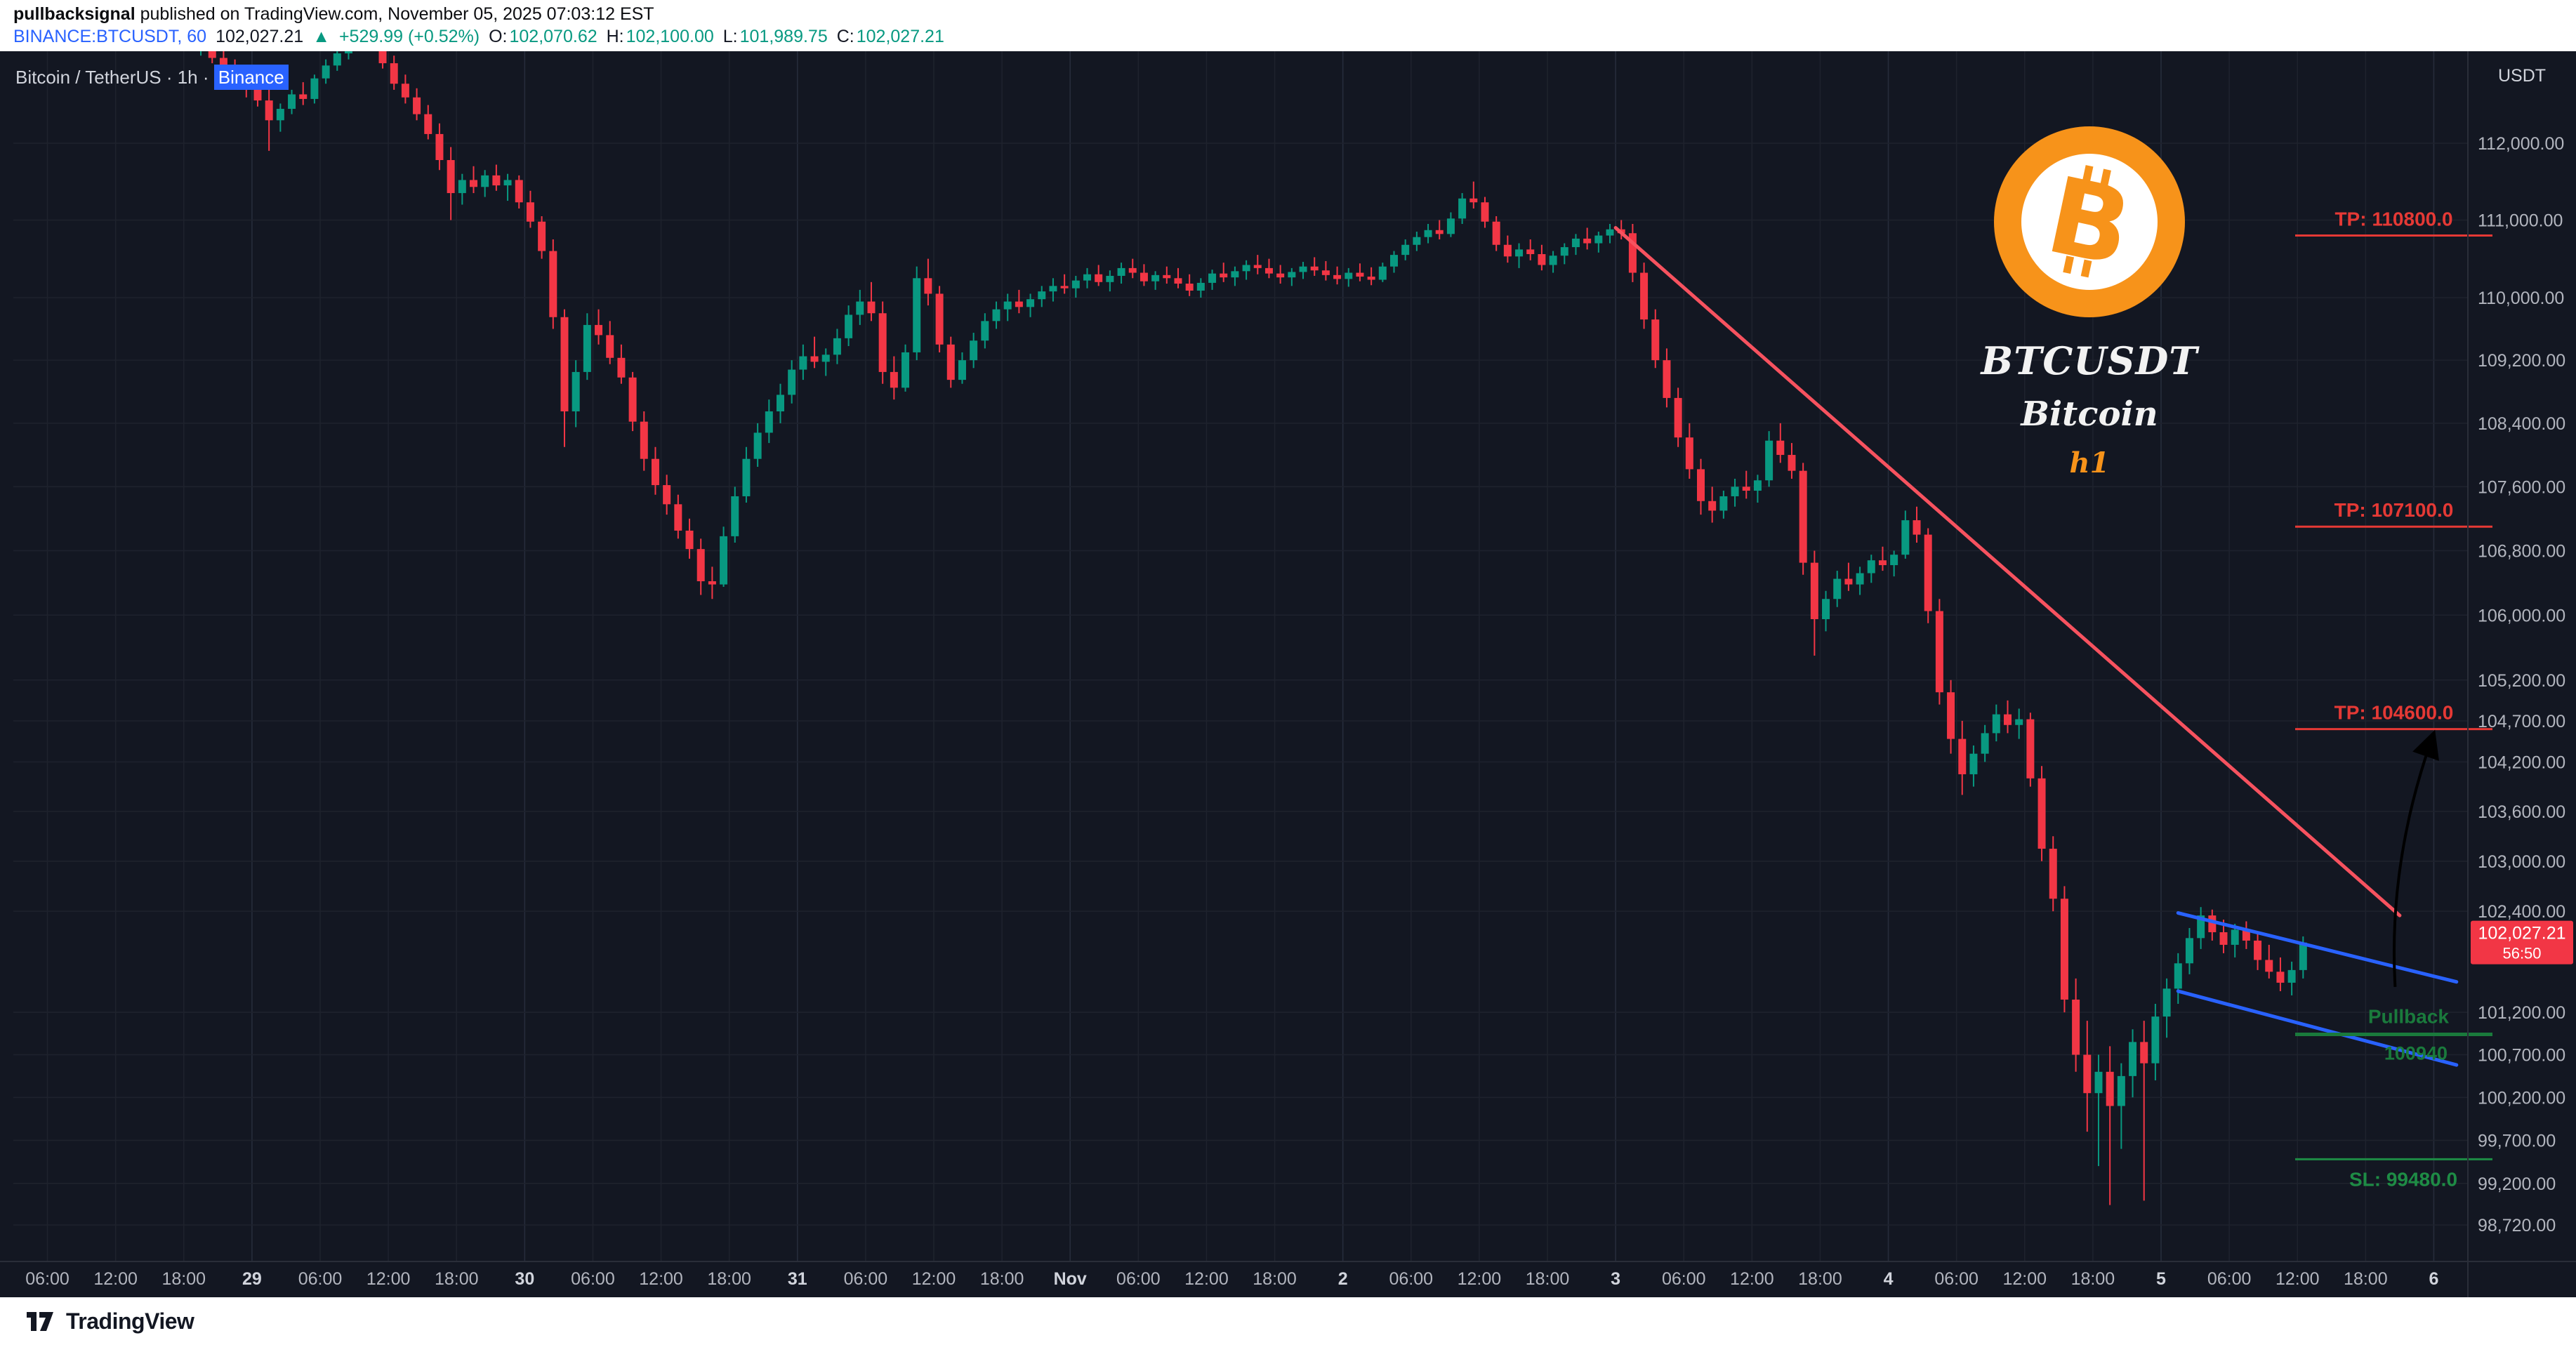  What do you see at coordinates (797, 1279) in the screenshot?
I see `time-axis-label: 31` at bounding box center [797, 1279].